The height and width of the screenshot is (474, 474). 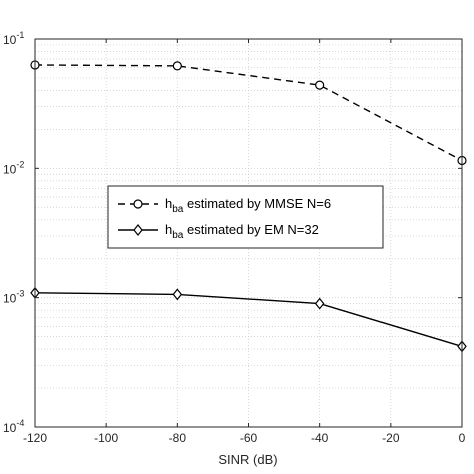 I want to click on legend-box, so click(x=245, y=217).